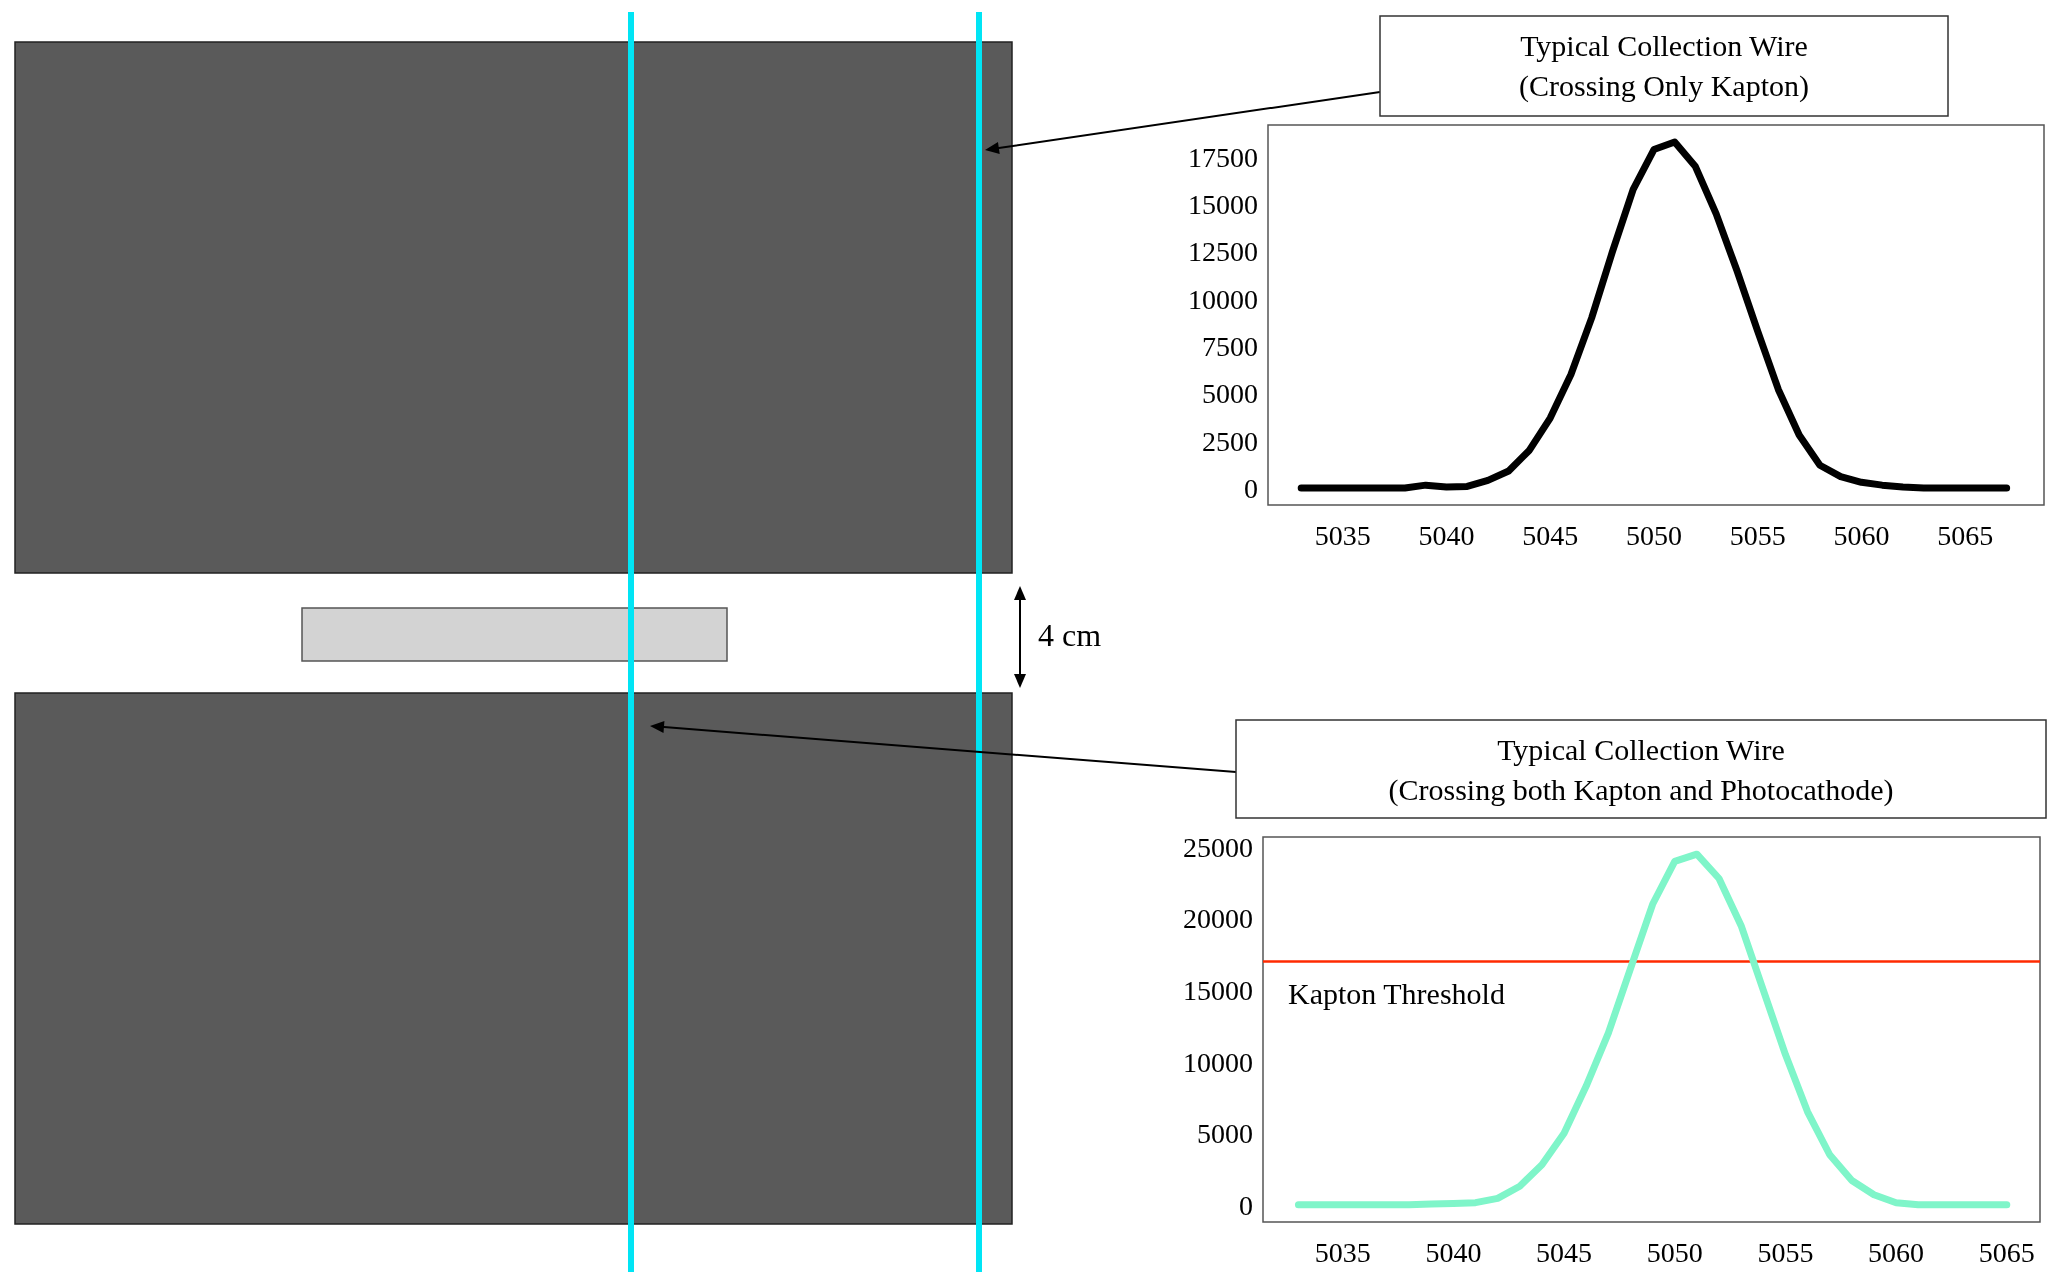  What do you see at coordinates (1230, 346) in the screenshot?
I see `y-tick-label: 7500` at bounding box center [1230, 346].